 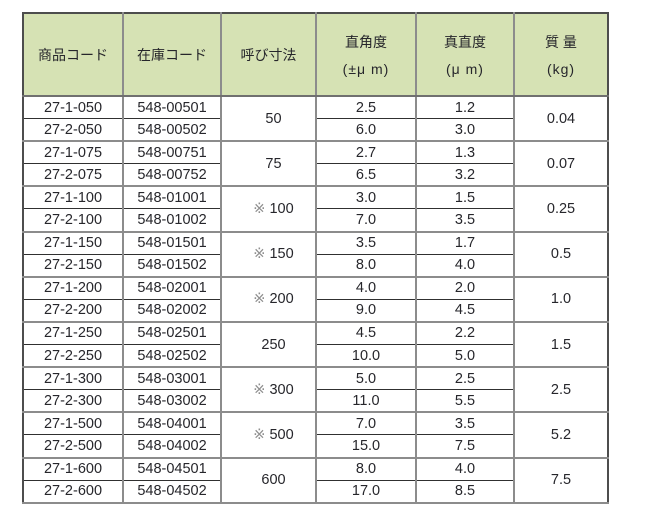 What do you see at coordinates (73, 356) in the screenshot?
I see `cell-product-code: 27-2-250` at bounding box center [73, 356].